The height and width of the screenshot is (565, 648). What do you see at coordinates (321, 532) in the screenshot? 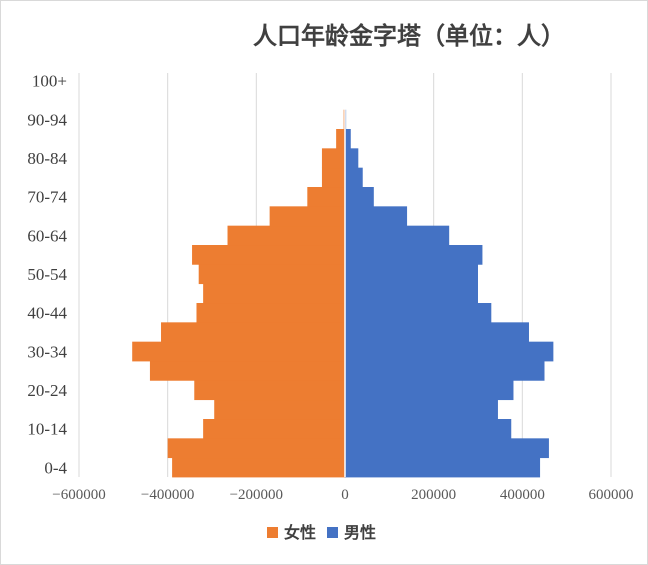
I see `legend: 女性 男性` at bounding box center [321, 532].